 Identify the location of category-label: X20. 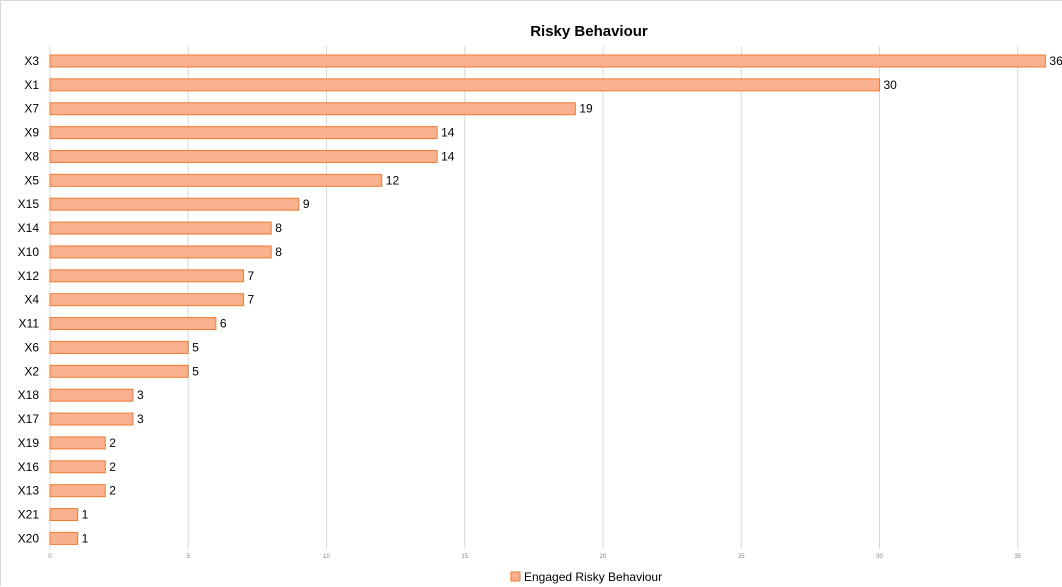
(29, 538).